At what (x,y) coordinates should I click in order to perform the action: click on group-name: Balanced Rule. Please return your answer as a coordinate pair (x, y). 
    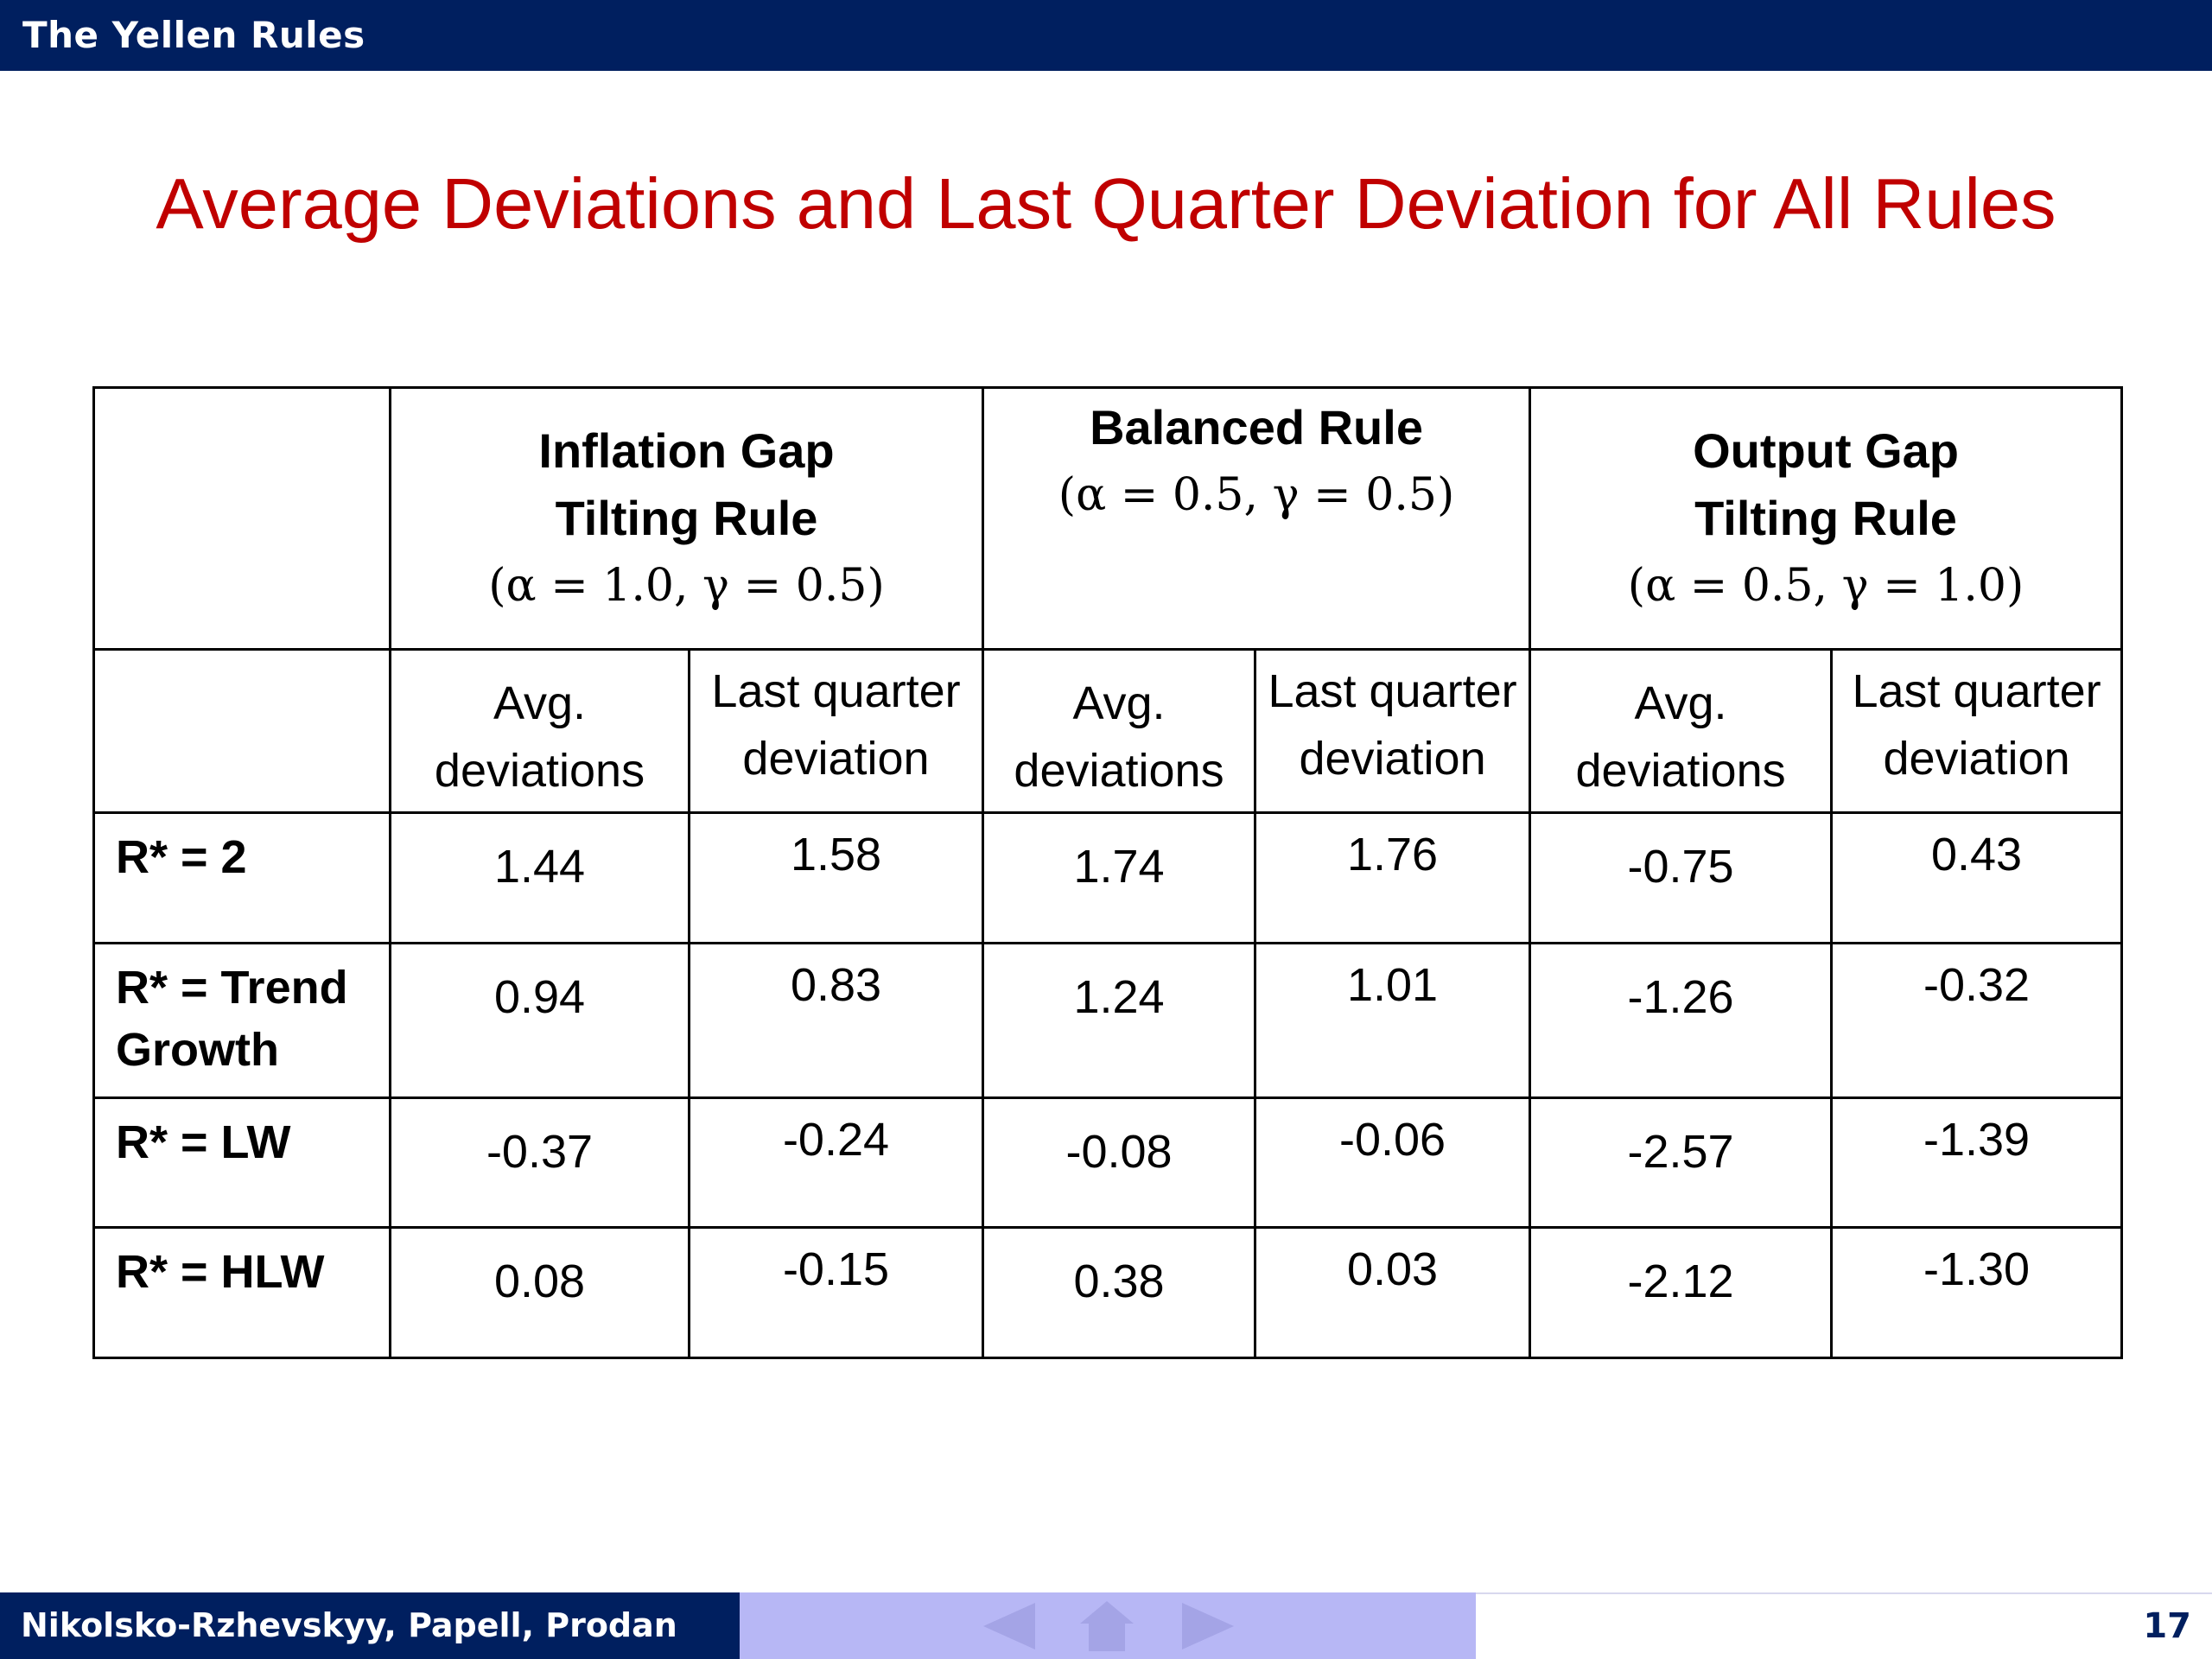
    Looking at the image, I should click on (1256, 427).